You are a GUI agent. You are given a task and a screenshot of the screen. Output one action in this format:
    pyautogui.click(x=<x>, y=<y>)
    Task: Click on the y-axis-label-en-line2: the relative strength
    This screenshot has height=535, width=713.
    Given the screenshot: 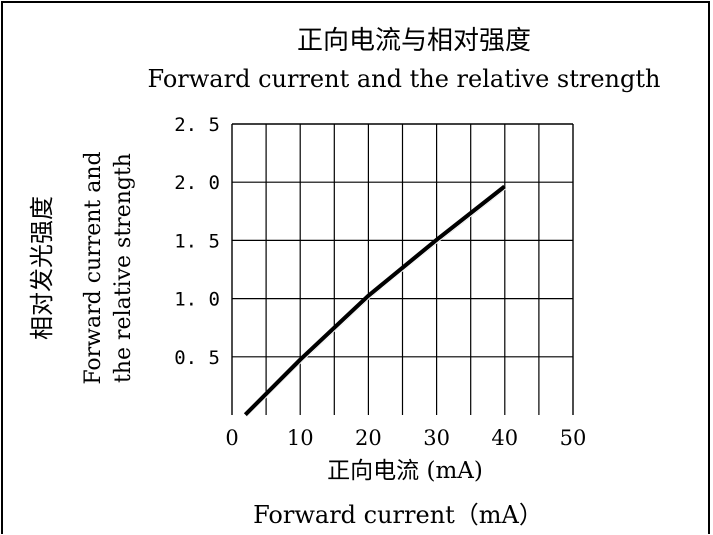 What is the action you would take?
    pyautogui.click(x=123, y=268)
    